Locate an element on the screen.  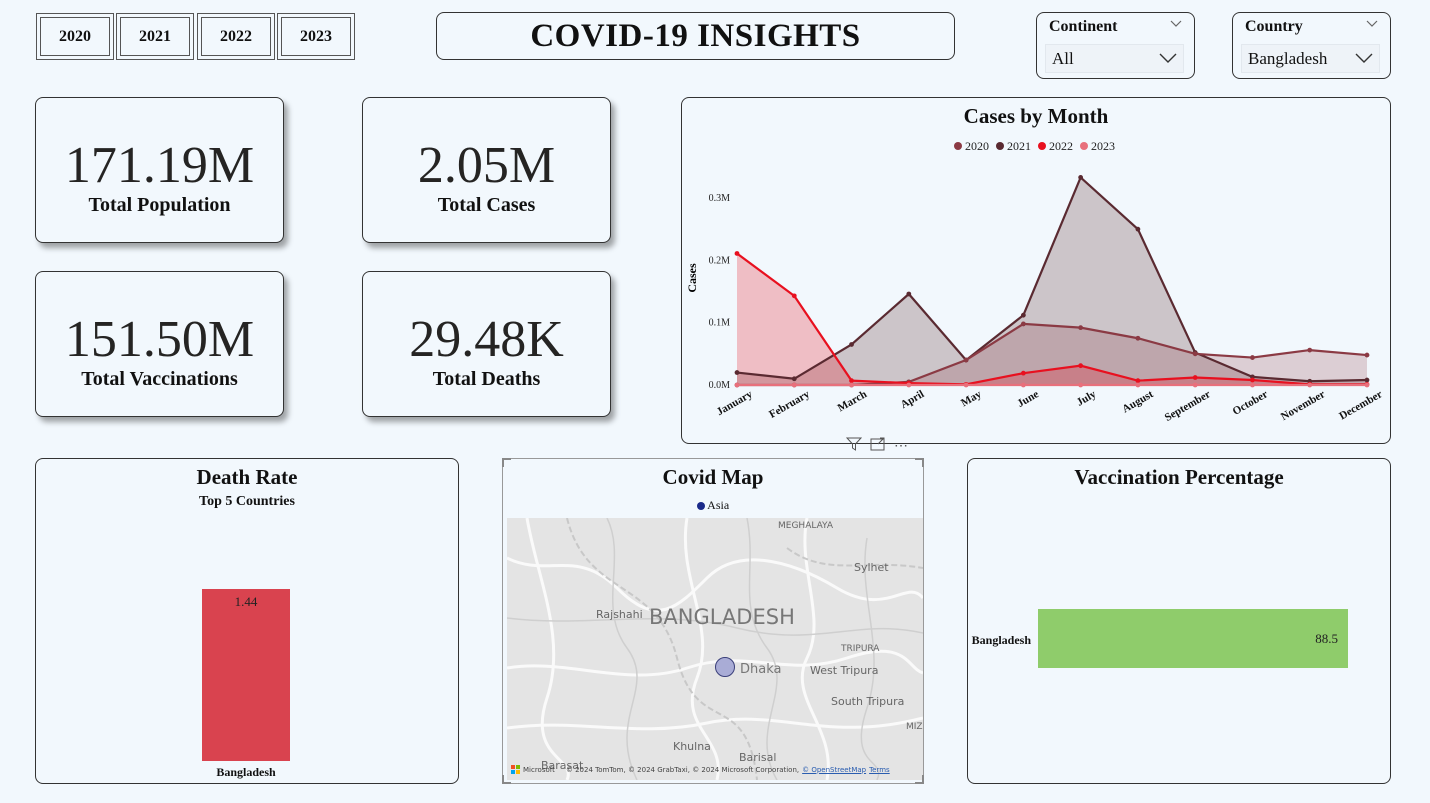
legend-label: 2020 is located at coordinates (977, 146).